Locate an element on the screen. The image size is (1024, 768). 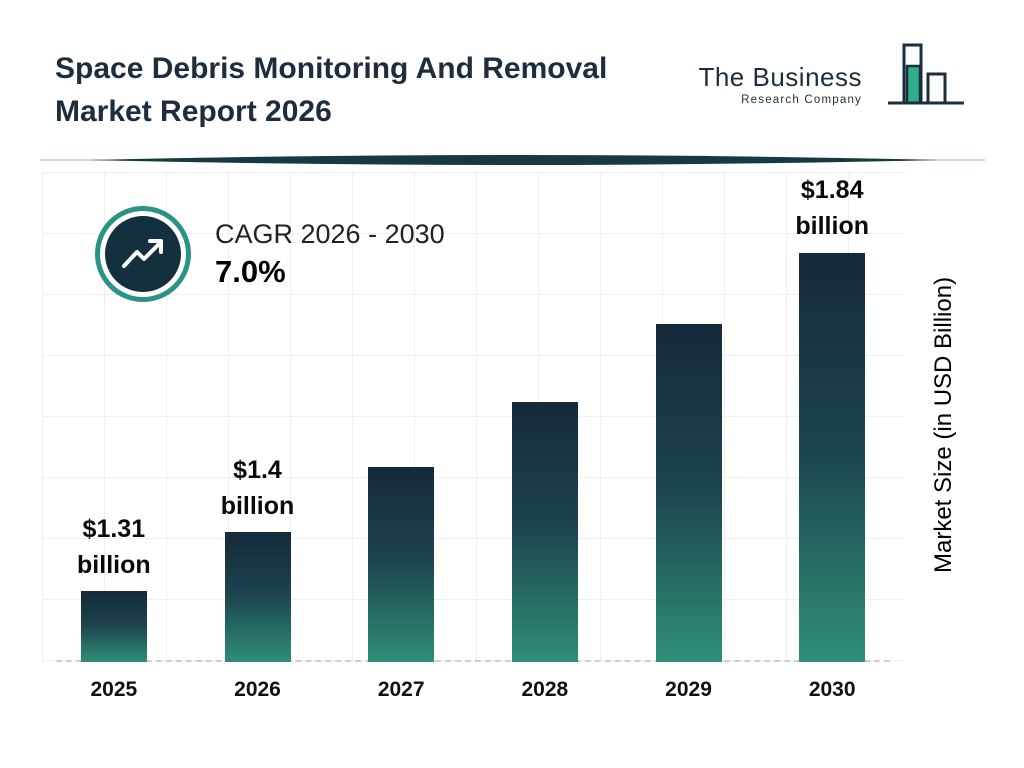
bar-2028 is located at coordinates (544, 532).